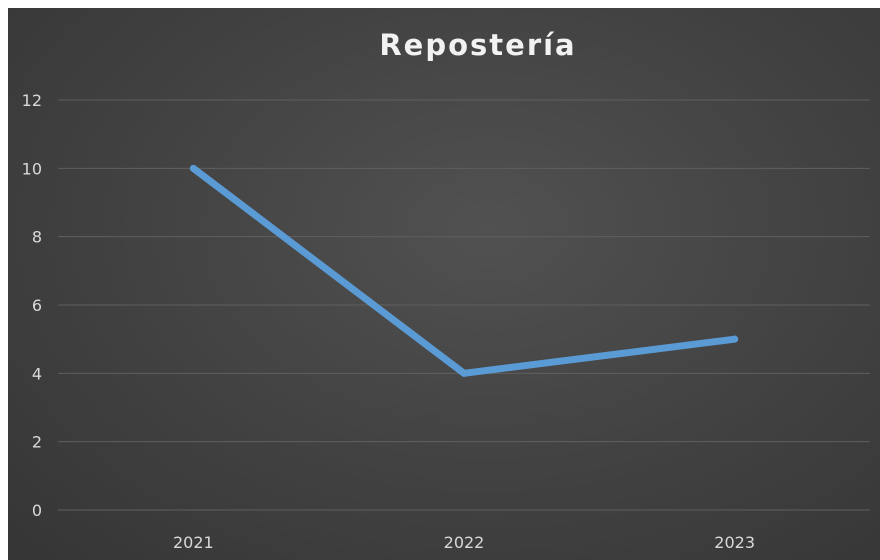 The height and width of the screenshot is (560, 880). I want to click on chart-title: Repostería, so click(477, 45).